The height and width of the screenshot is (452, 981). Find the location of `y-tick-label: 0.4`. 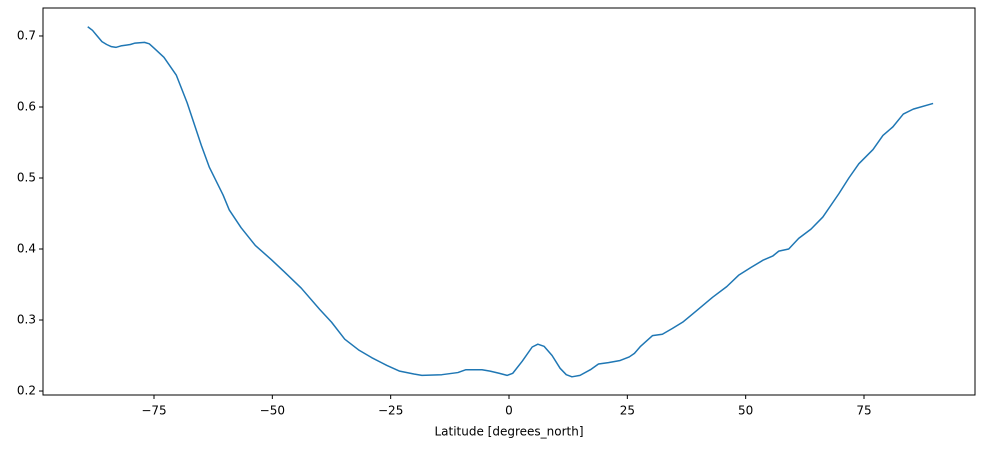

y-tick-label: 0.4 is located at coordinates (26, 249).